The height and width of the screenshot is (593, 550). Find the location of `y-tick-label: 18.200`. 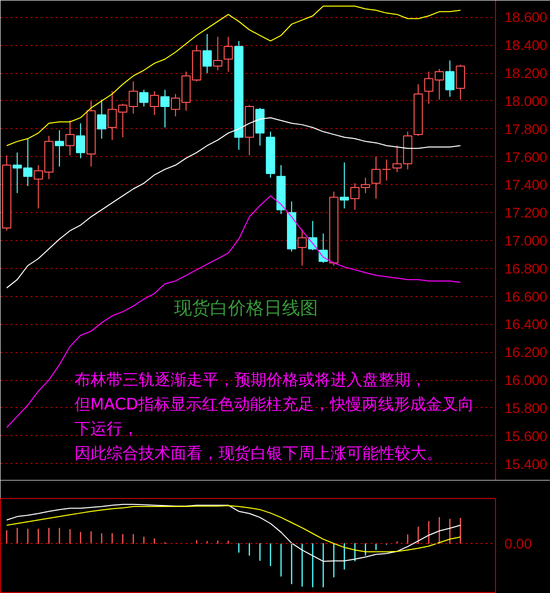

y-tick-label: 18.200 is located at coordinates (526, 73).